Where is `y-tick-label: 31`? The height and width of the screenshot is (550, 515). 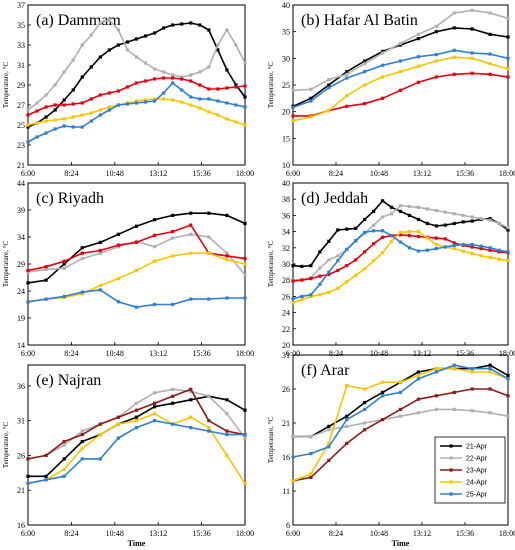 y-tick-label: 31 is located at coordinates (21, 65).